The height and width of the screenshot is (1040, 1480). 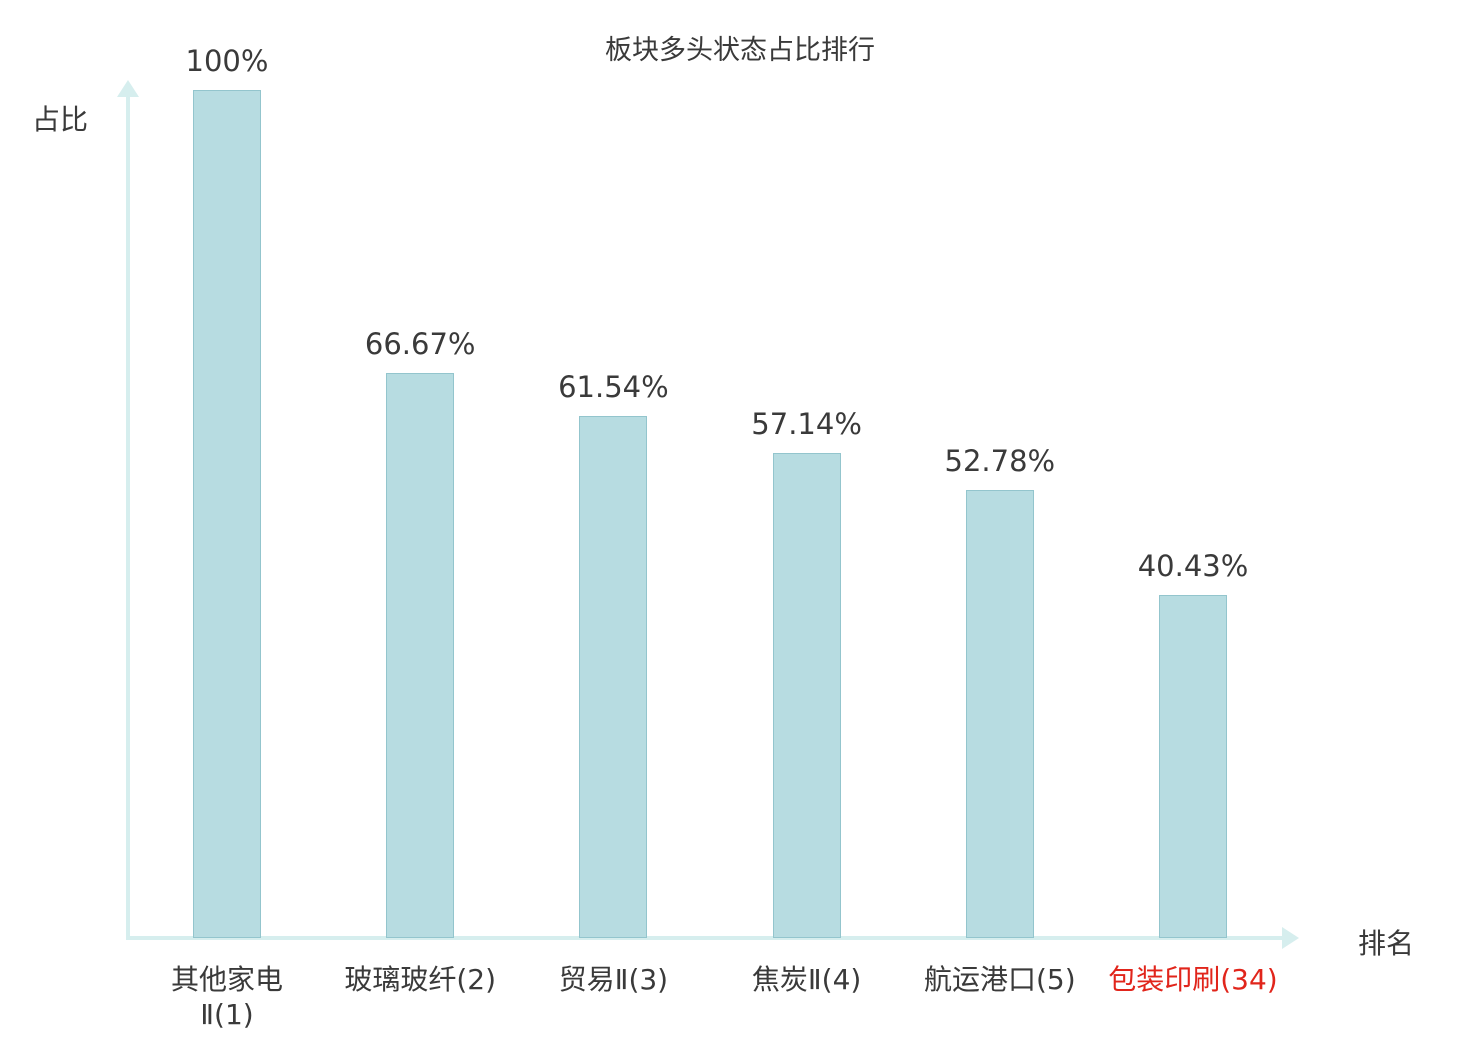 I want to click on y-axis-label: 占比, so click(x=60, y=119).